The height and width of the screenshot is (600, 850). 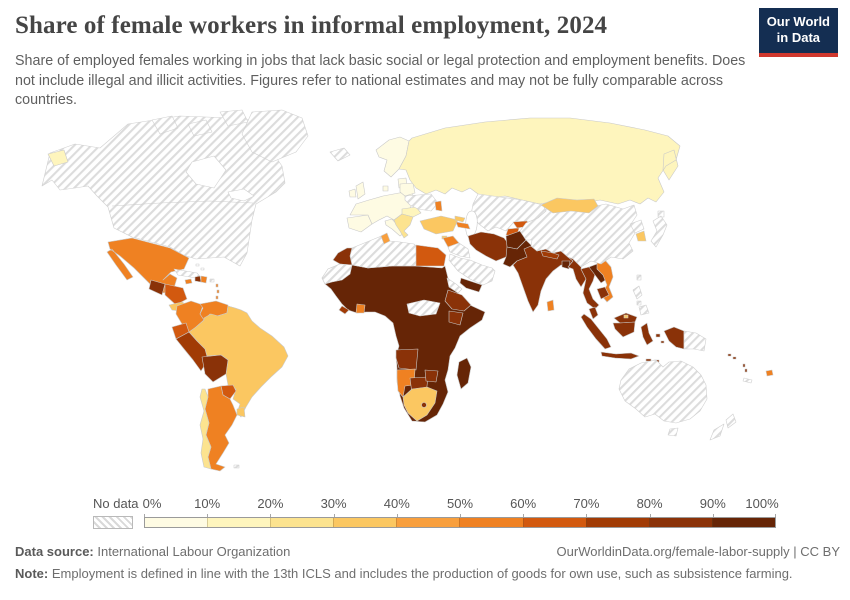 I want to click on map-region-chile, so click(x=205, y=429).